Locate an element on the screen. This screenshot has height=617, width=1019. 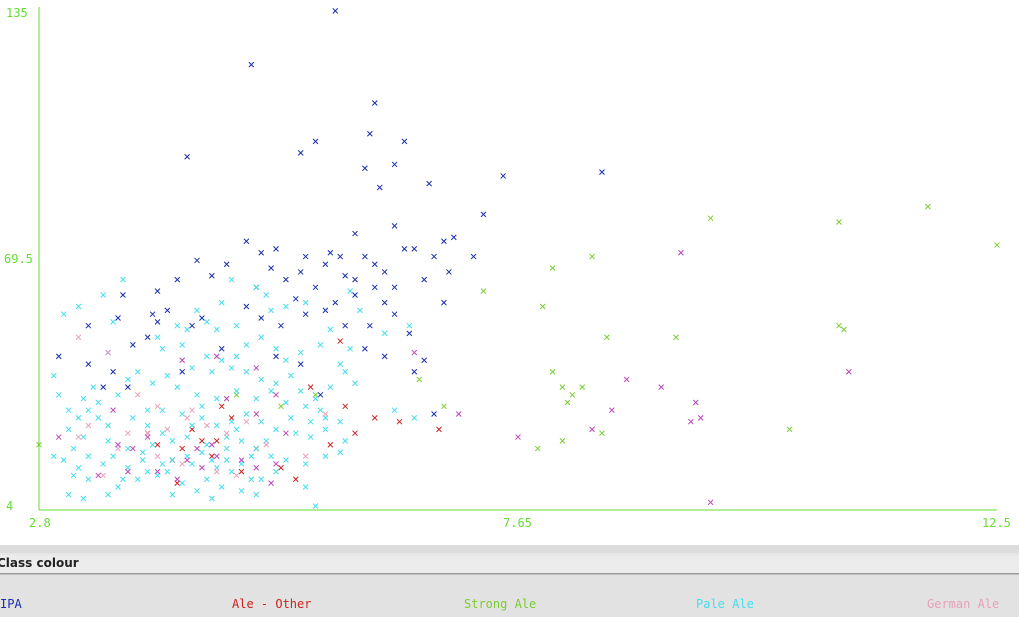
legend-item-ale-other: Ale - Other is located at coordinates (272, 604).